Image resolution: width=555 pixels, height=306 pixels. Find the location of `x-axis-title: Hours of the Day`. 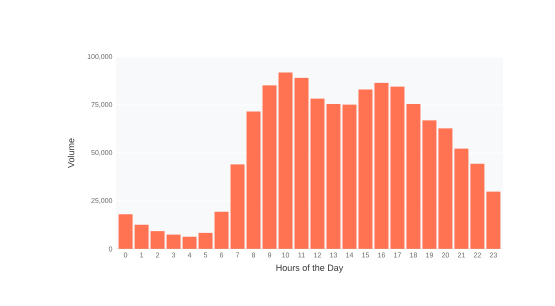

x-axis-title: Hours of the Day is located at coordinates (310, 268).